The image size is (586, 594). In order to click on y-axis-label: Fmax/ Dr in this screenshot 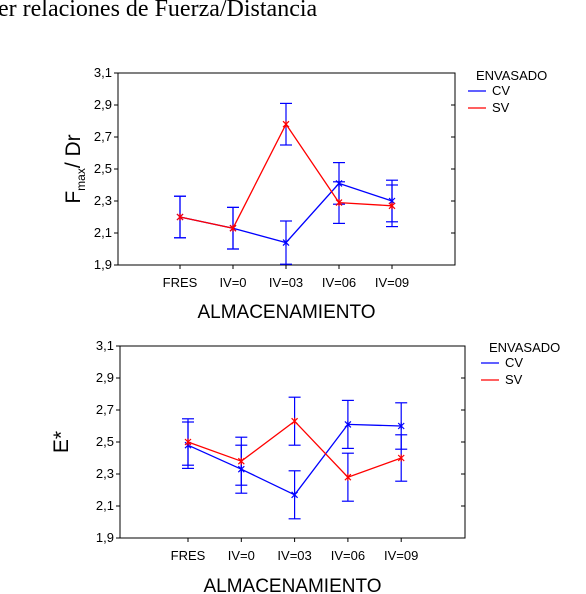, I will do `click(75, 168)`.